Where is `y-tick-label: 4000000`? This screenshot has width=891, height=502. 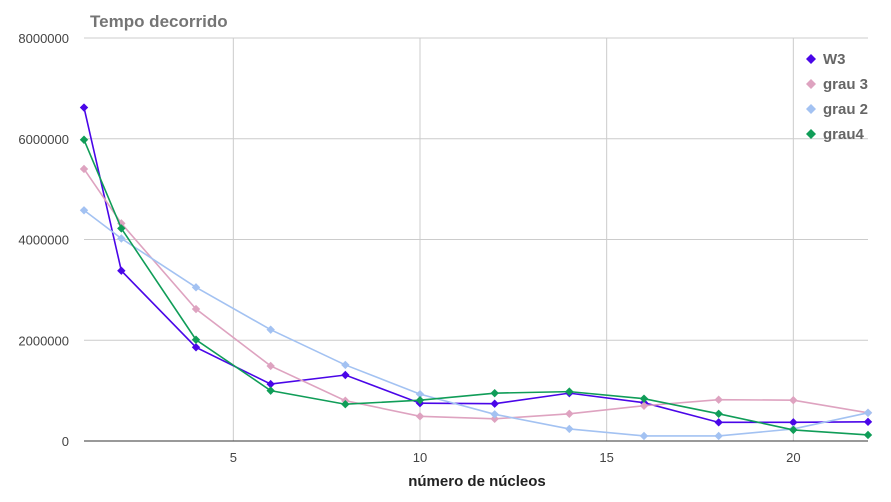 y-tick-label: 4000000 is located at coordinates (43, 240).